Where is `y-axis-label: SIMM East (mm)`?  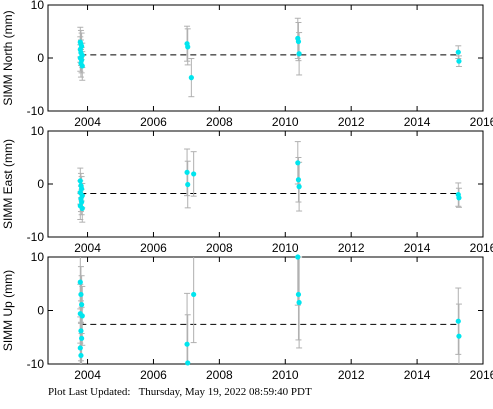 y-axis-label: SIMM East (mm) is located at coordinates (8, 184).